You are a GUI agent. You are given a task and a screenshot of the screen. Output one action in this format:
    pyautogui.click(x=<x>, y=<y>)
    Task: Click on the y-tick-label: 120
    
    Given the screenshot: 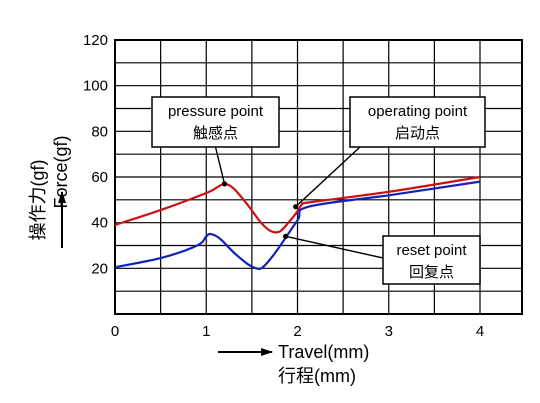 What is the action you would take?
    pyautogui.click(x=95, y=40)
    